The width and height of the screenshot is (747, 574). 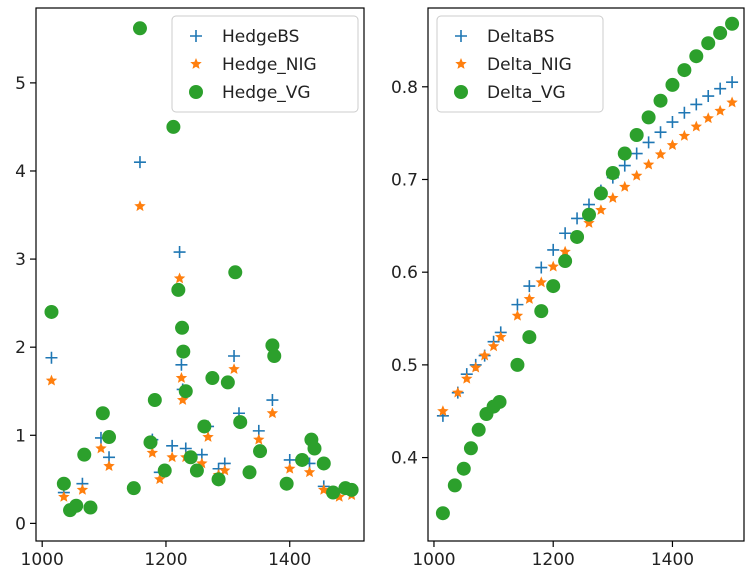 What do you see at coordinates (404, 180) in the screenshot?
I see `y-tick-label: 0.7` at bounding box center [404, 180].